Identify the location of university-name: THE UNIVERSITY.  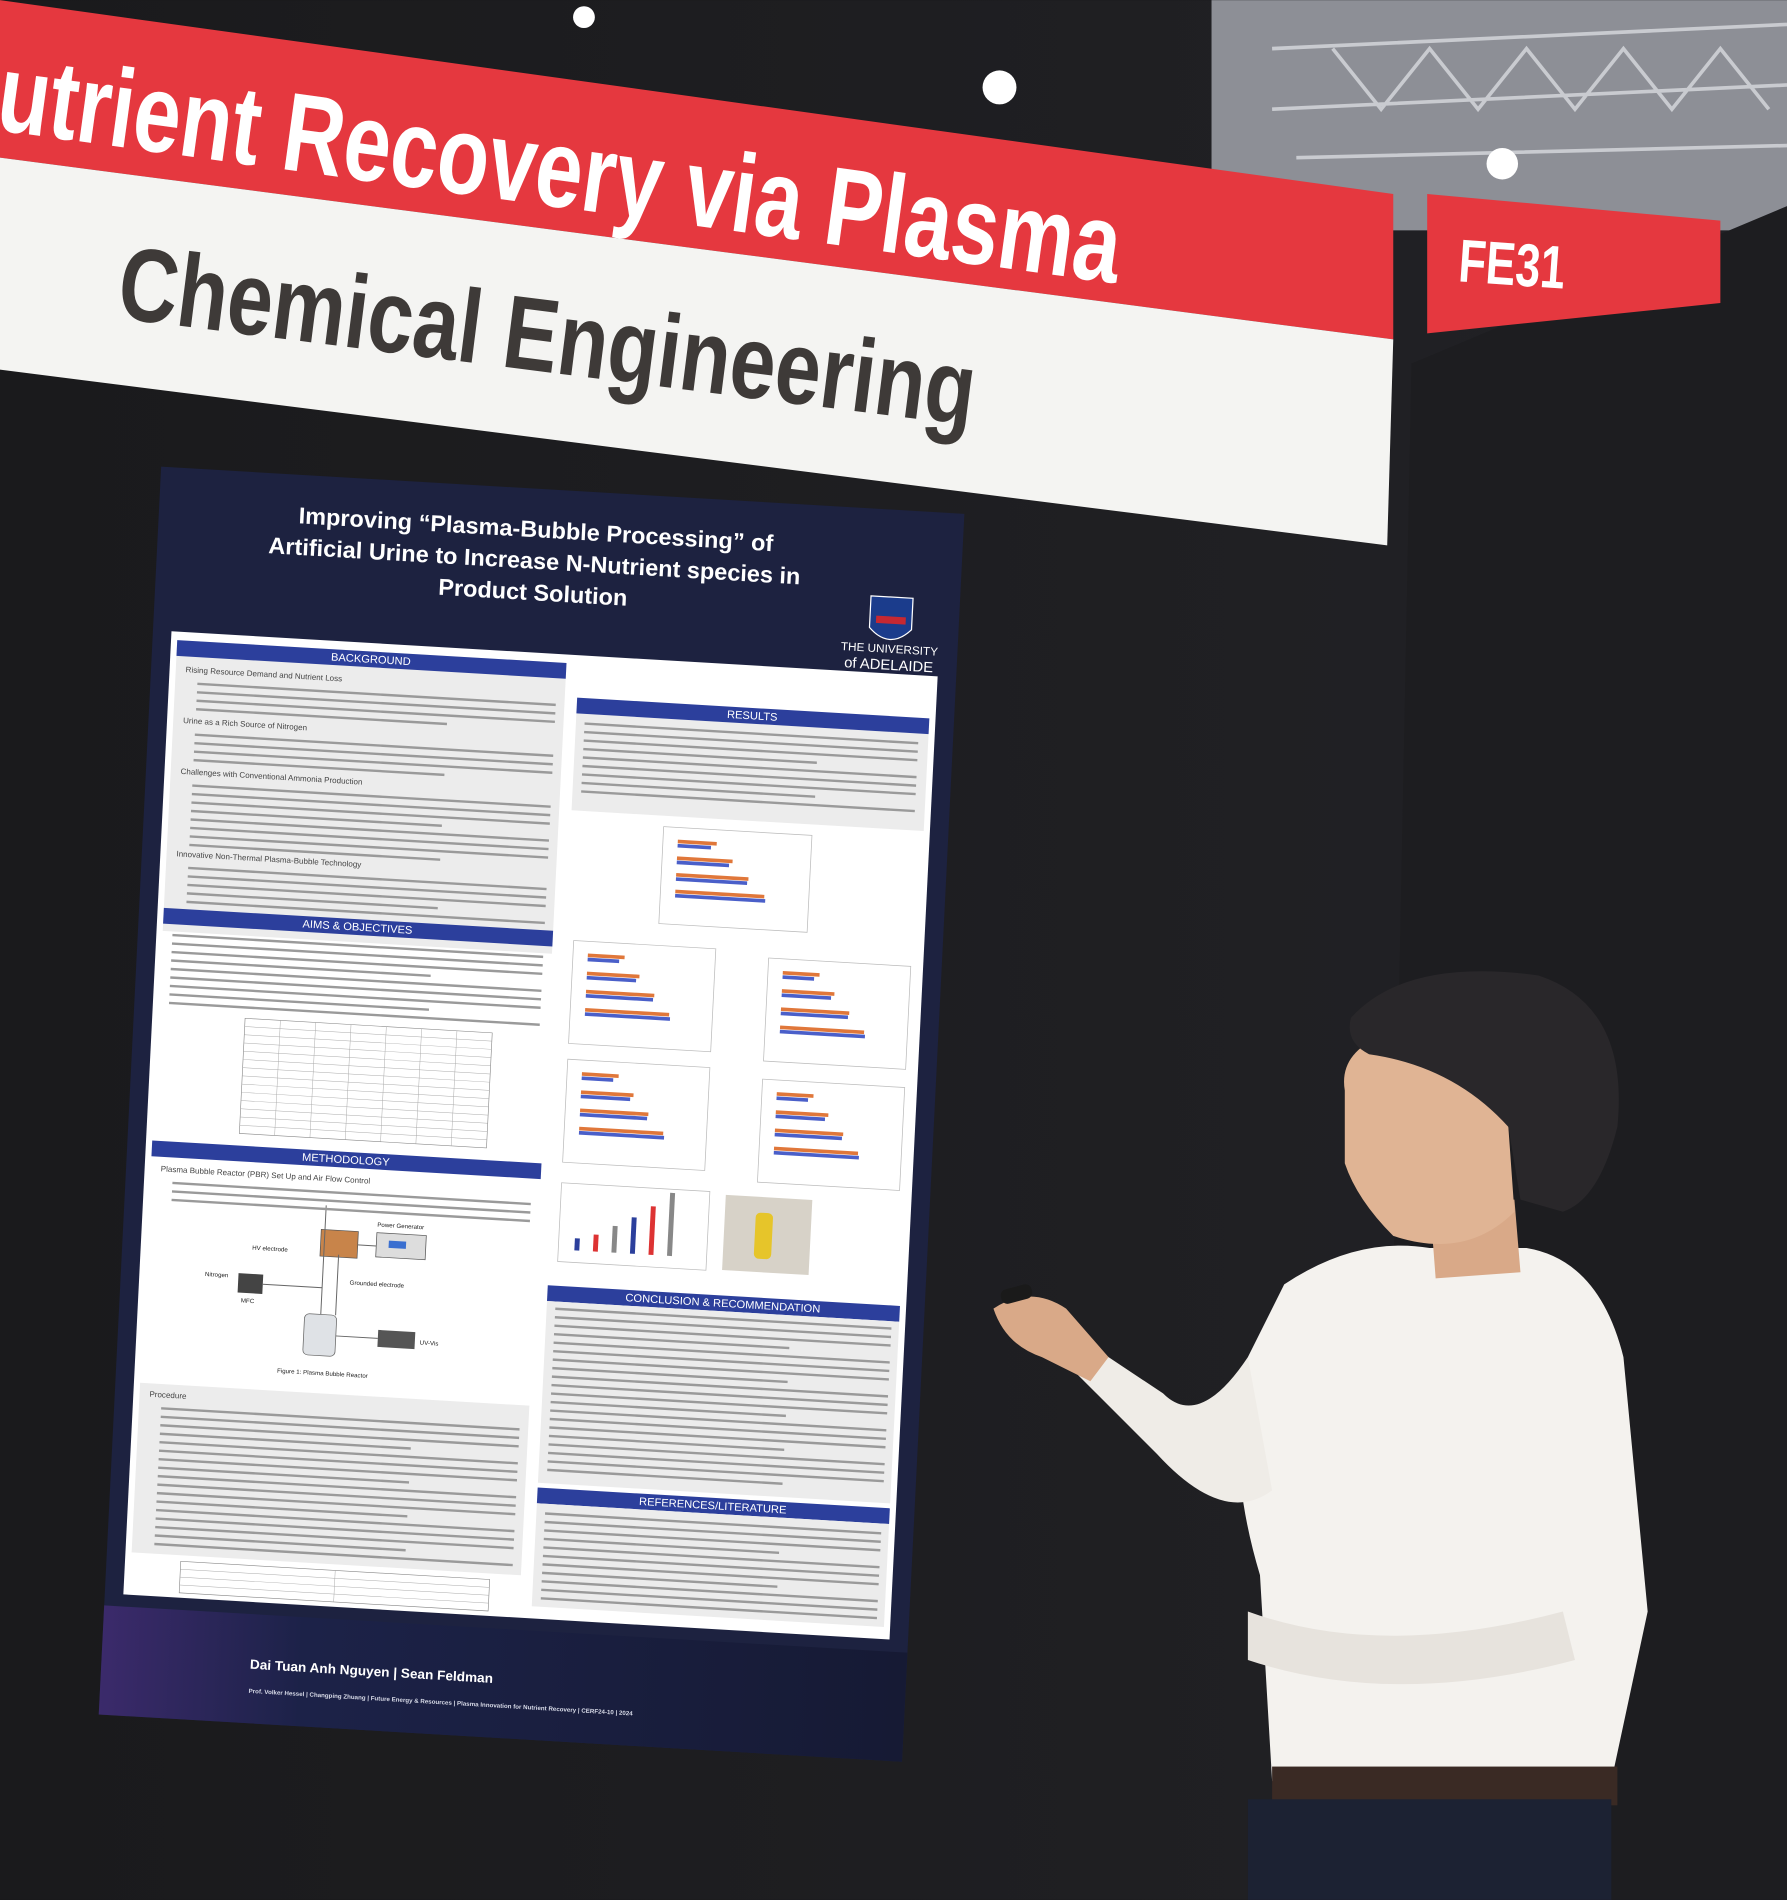
(890, 649).